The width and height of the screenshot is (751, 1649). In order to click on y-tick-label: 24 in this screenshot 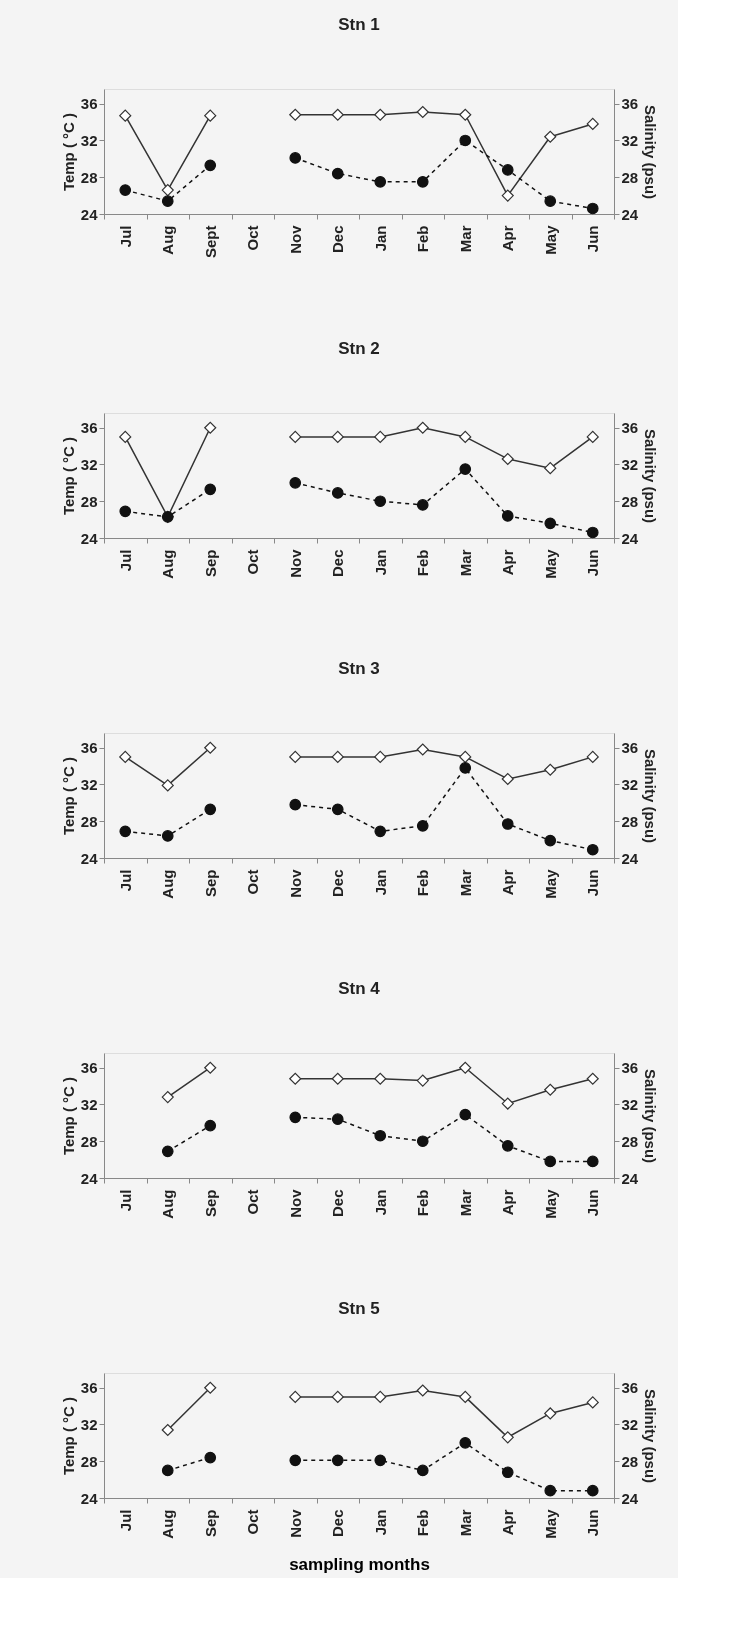, I will do `click(89, 1498)`.